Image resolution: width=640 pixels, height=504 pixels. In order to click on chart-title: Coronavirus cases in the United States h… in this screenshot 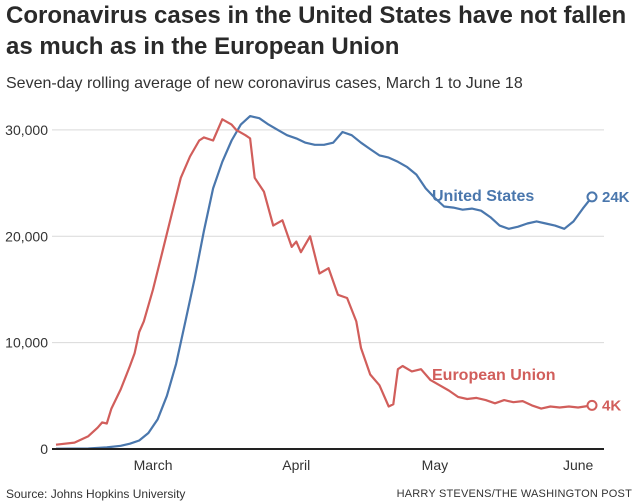, I will do `click(316, 31)`.